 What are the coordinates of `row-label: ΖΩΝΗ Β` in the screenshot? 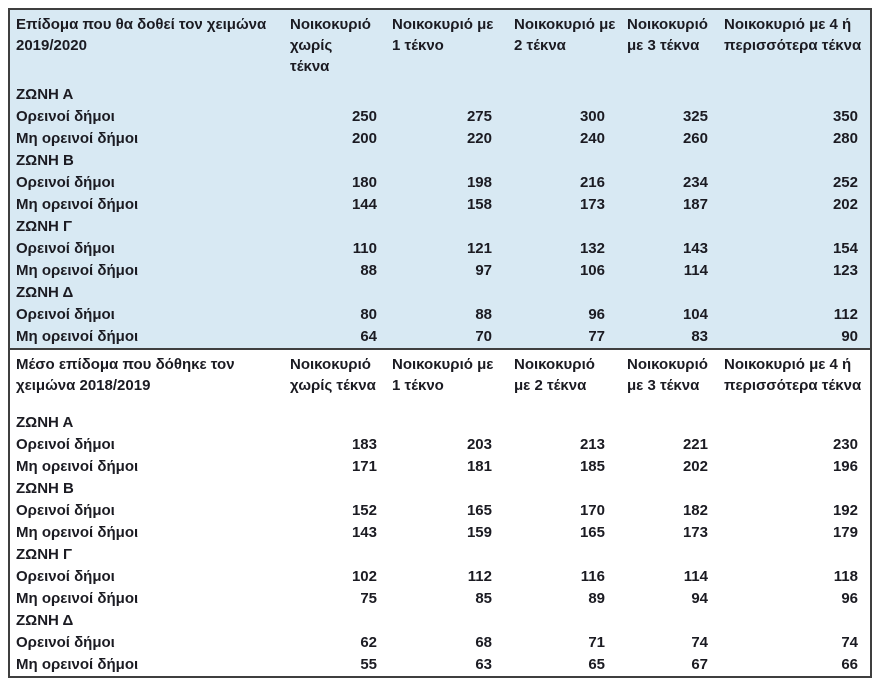 It's located at (45, 160).